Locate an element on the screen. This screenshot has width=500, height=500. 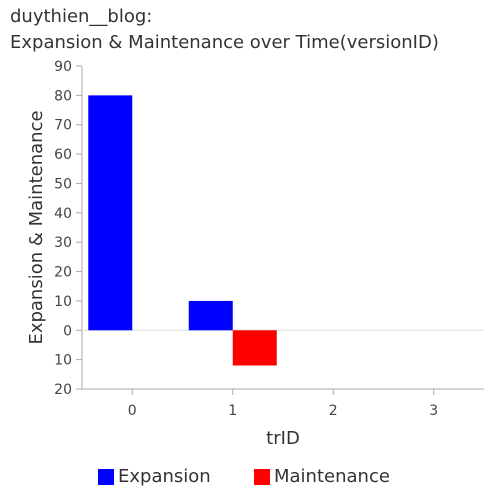
legend-item-maintenance: Maintenance is located at coordinates (322, 476).